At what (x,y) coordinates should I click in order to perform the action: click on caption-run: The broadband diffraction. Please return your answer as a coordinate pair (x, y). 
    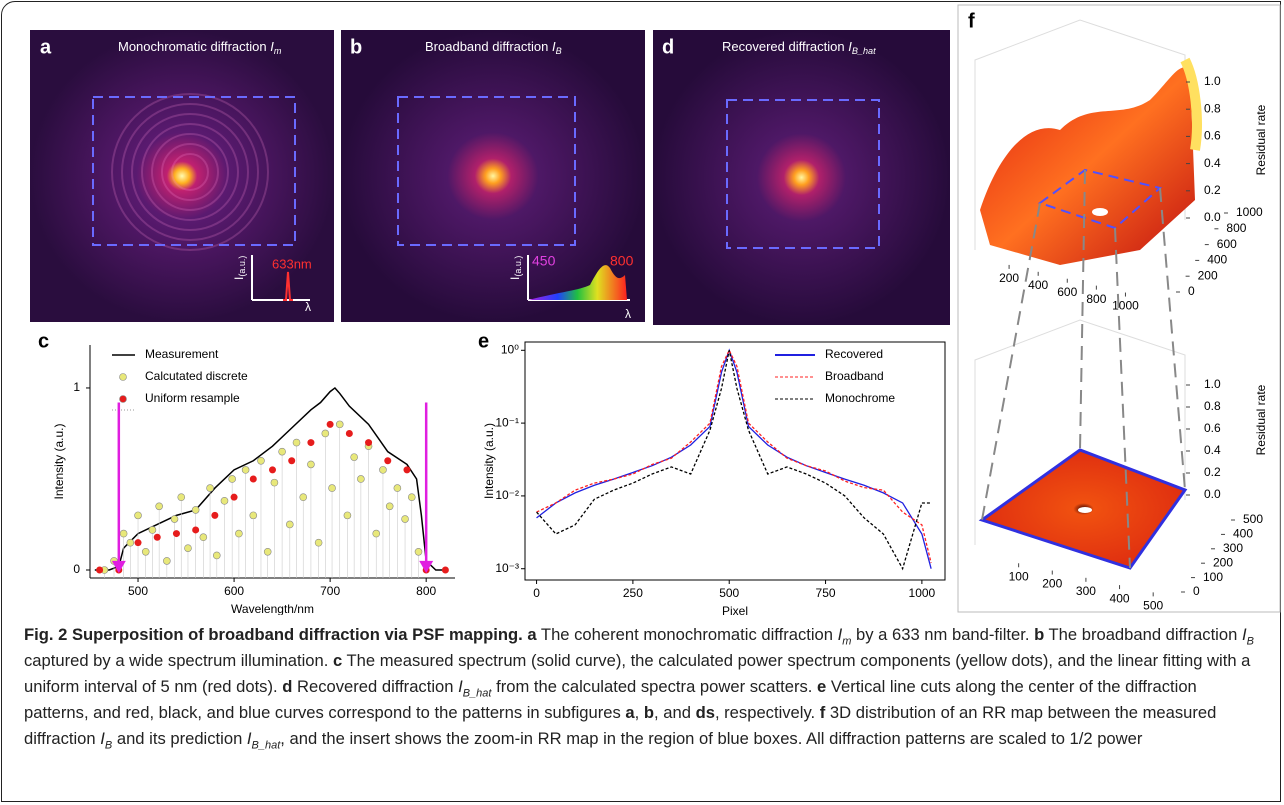
    Looking at the image, I should click on (1143, 634).